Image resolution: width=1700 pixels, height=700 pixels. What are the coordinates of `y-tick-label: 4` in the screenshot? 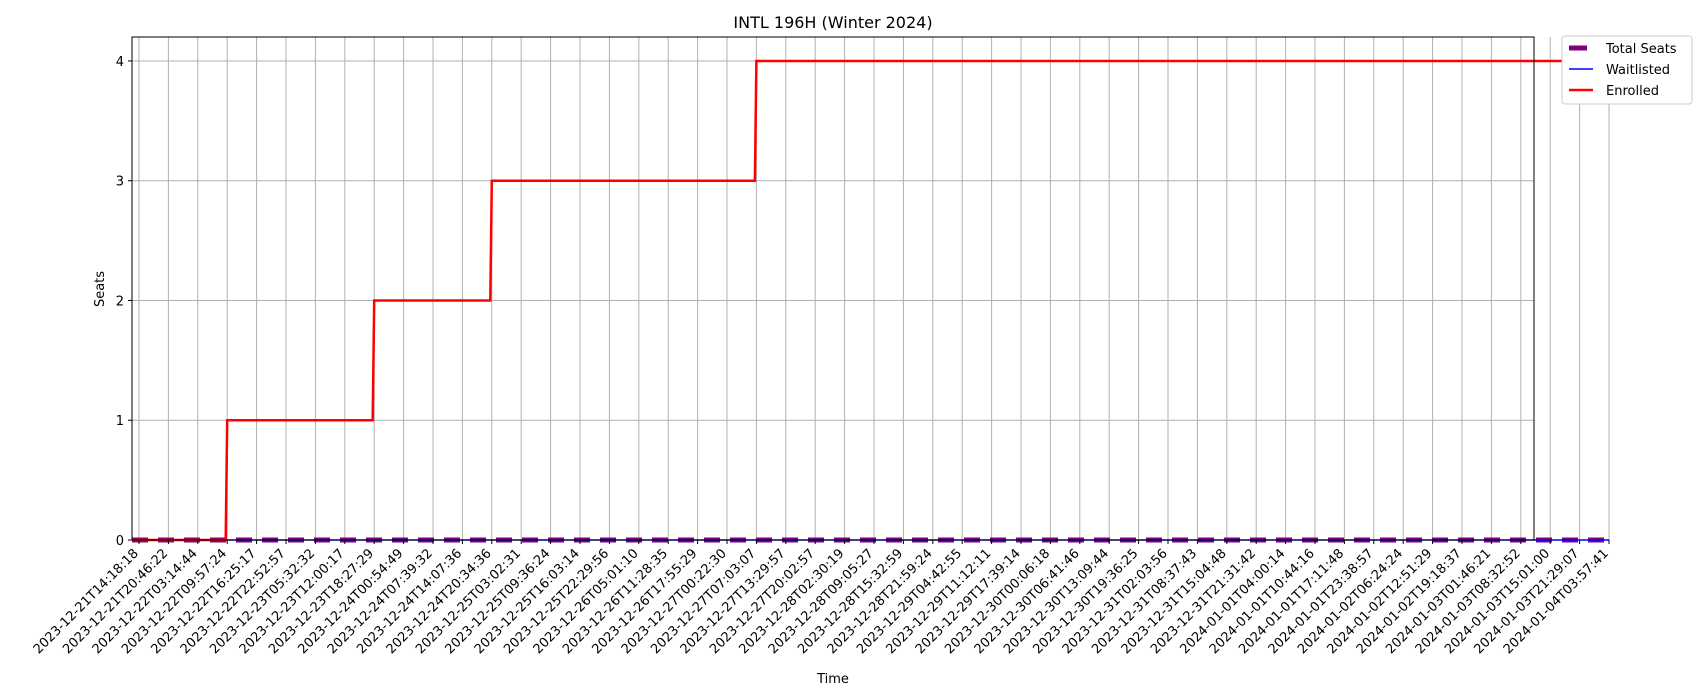 It's located at (120, 62).